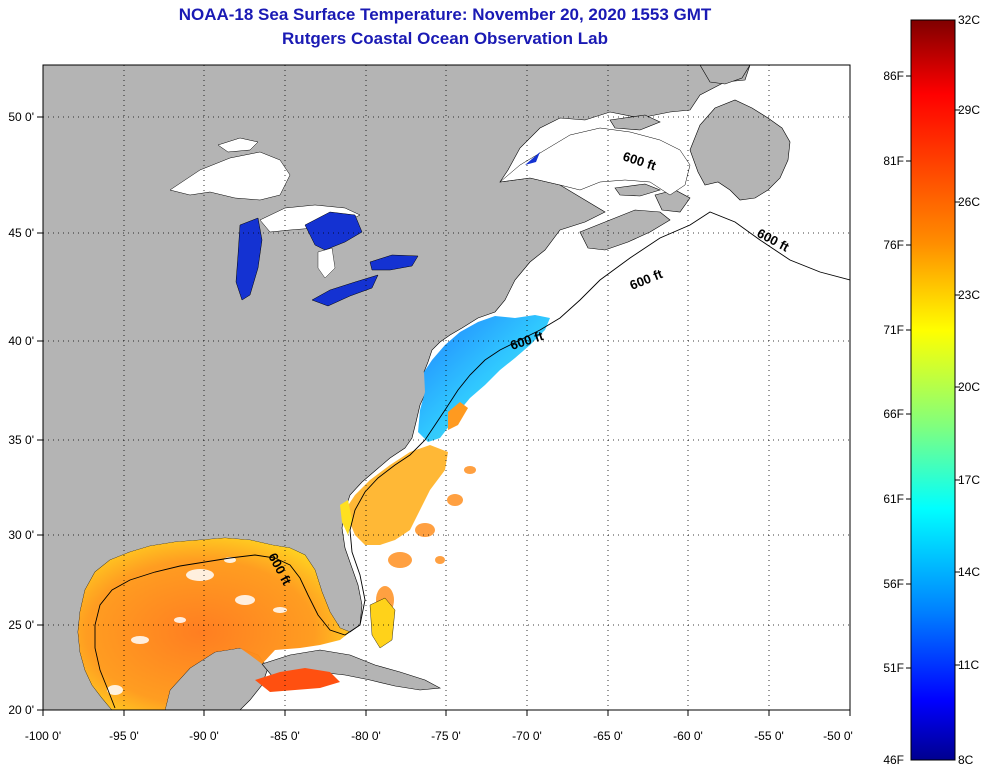 This screenshot has height=770, width=984. Describe the element at coordinates (333, 231) in the screenshot. I see `lake-huron` at that location.